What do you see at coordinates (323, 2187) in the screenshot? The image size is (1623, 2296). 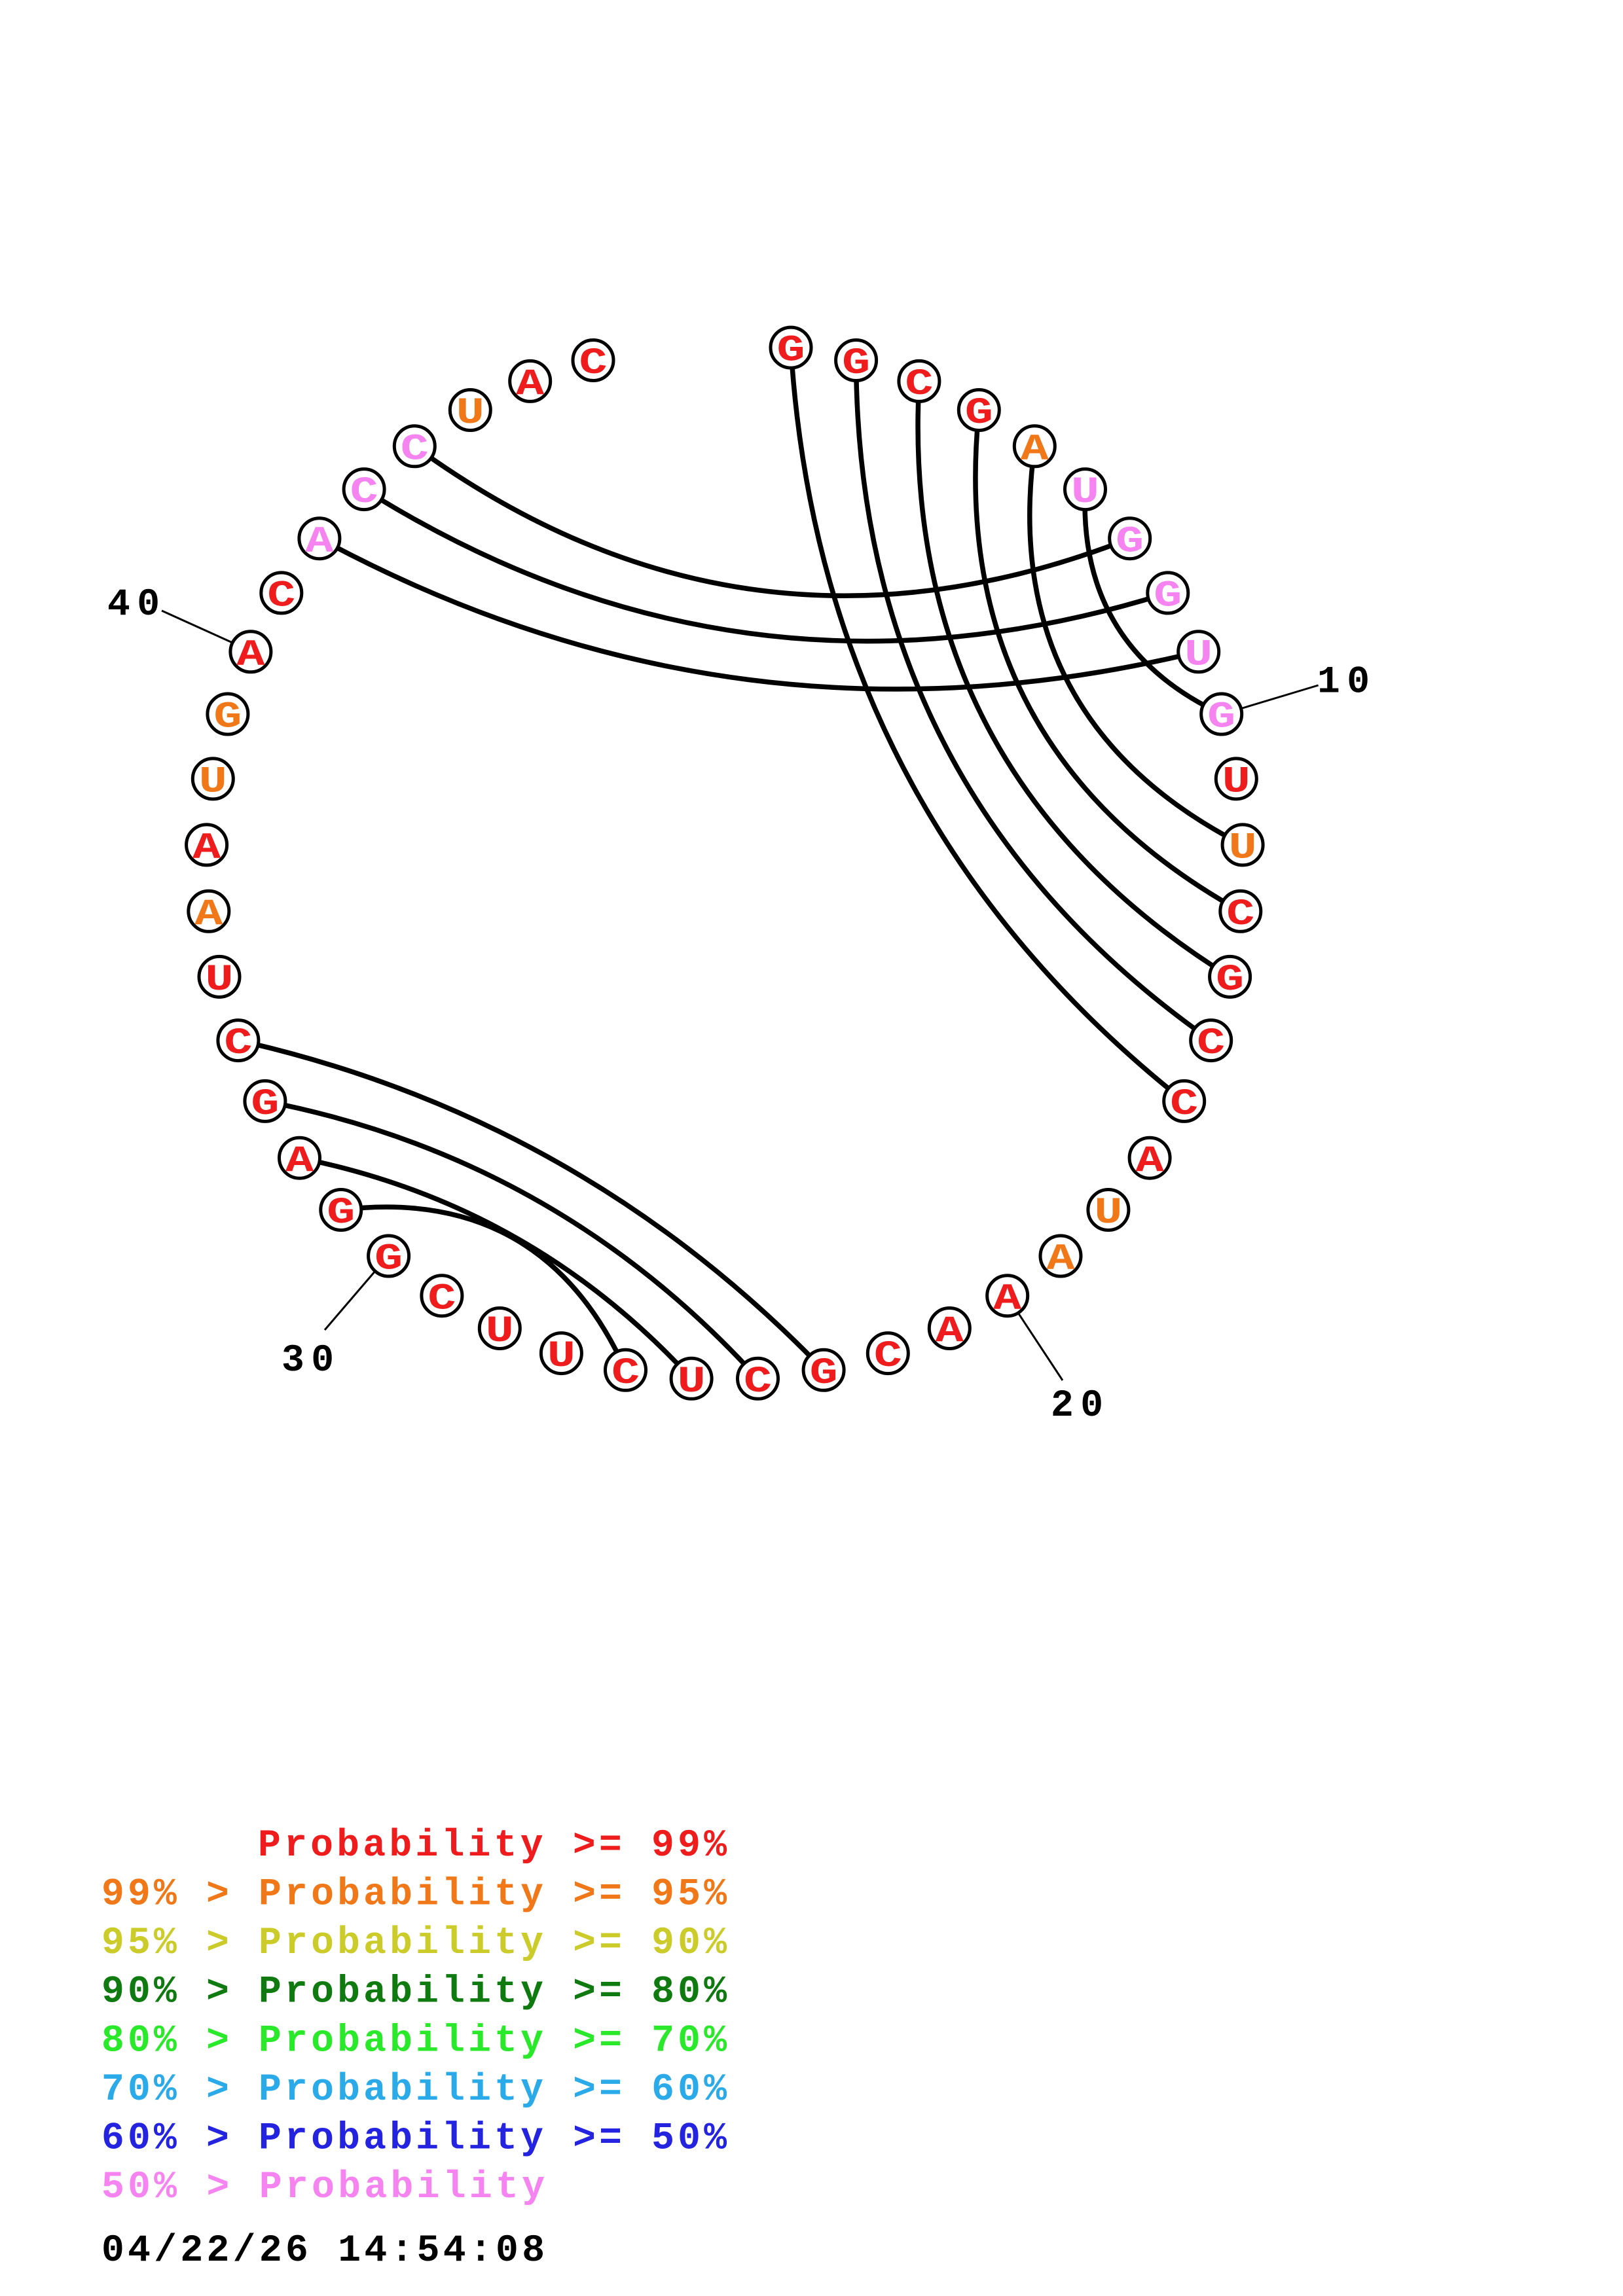 I see `svg-text: 50% > Probability` at bounding box center [323, 2187].